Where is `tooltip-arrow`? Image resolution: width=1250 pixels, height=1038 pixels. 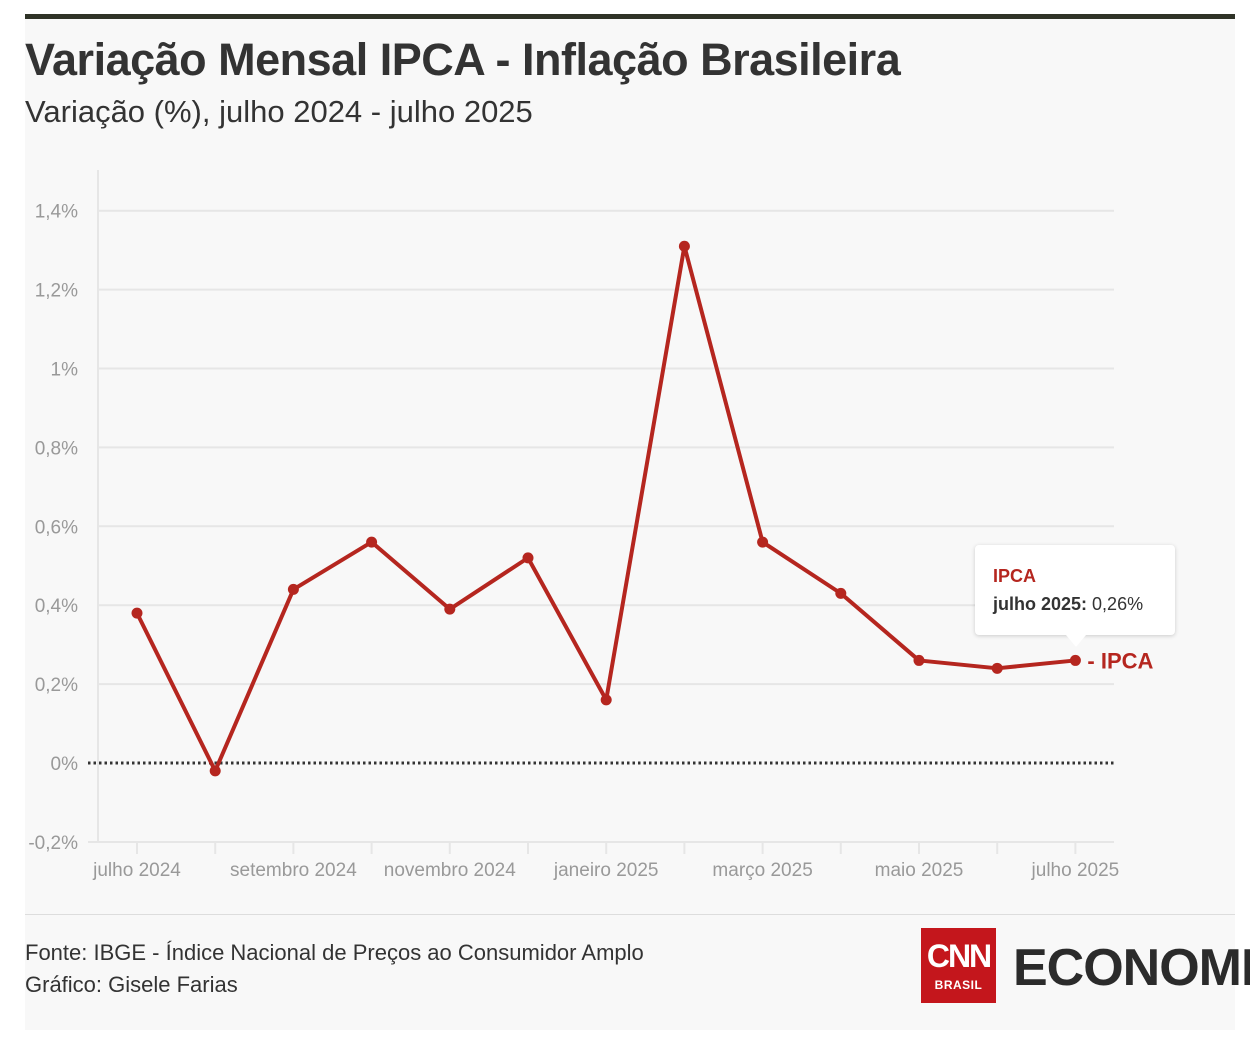 tooltip-arrow is located at coordinates (1076, 641).